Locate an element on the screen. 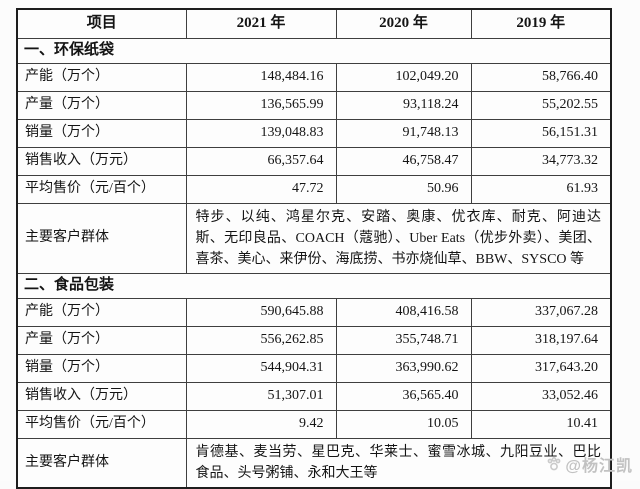 This screenshot has height=489, width=640. table-row: 产量（万个） 556,262.85 355,748.71 318,197.64 is located at coordinates (314, 340).